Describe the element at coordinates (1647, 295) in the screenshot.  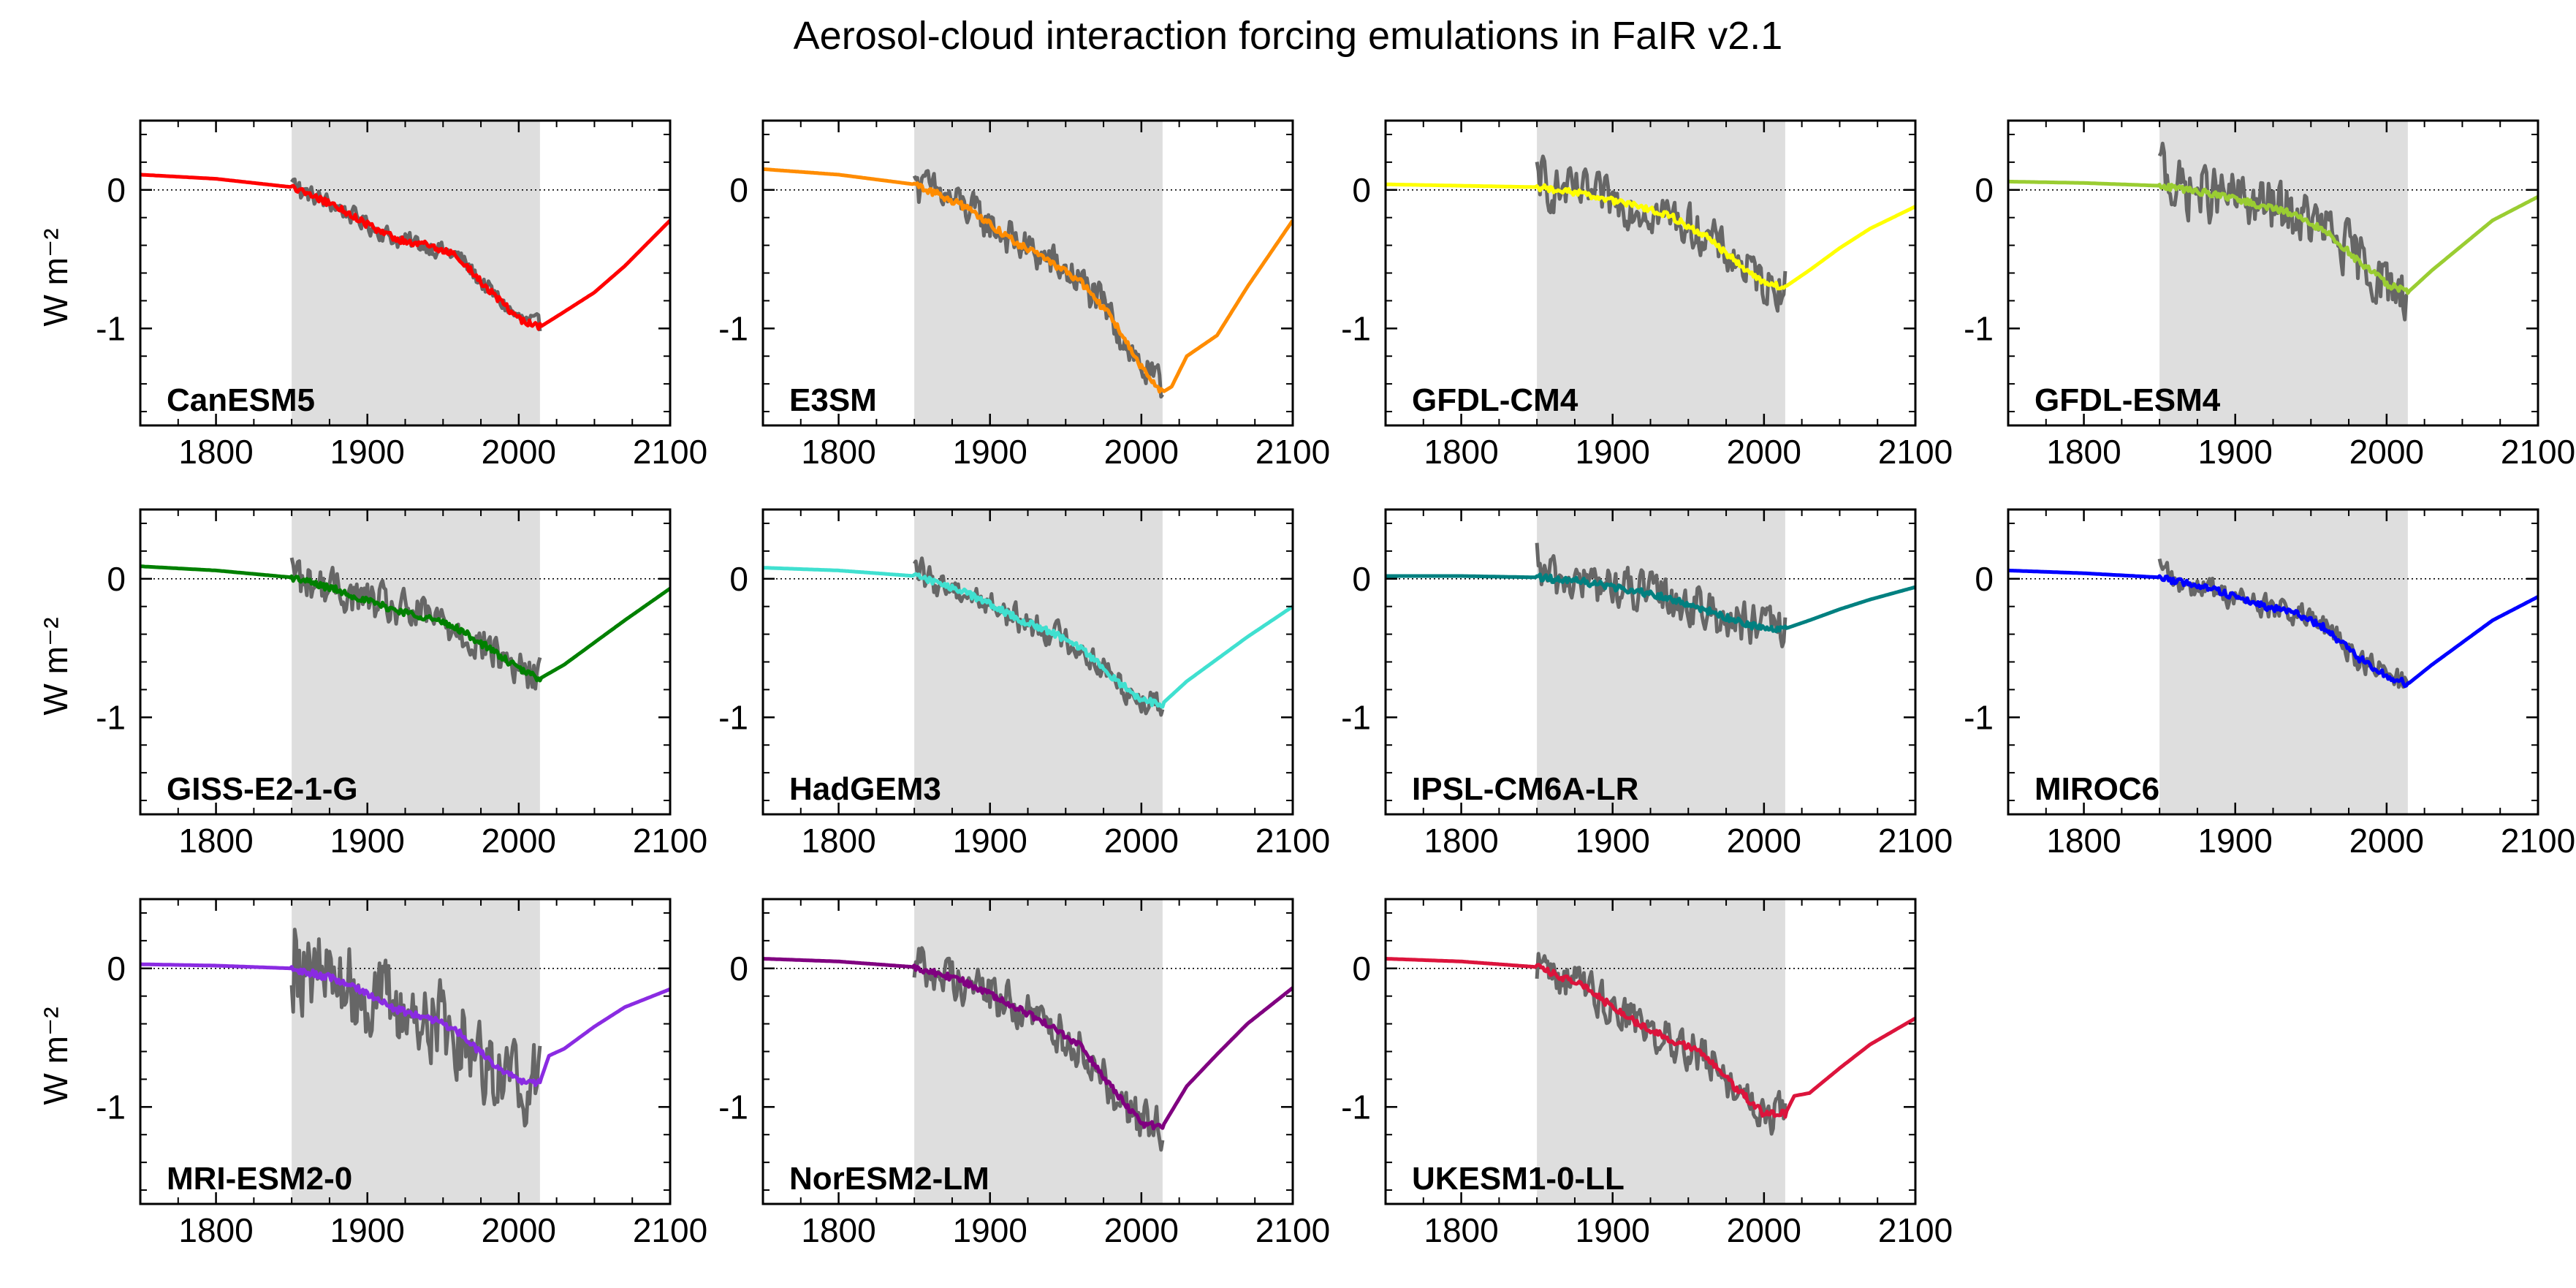
I see `panel-gfdl-cm4: 1800 1900 2000 2100 0 -1 GFDL-CM4` at that location.